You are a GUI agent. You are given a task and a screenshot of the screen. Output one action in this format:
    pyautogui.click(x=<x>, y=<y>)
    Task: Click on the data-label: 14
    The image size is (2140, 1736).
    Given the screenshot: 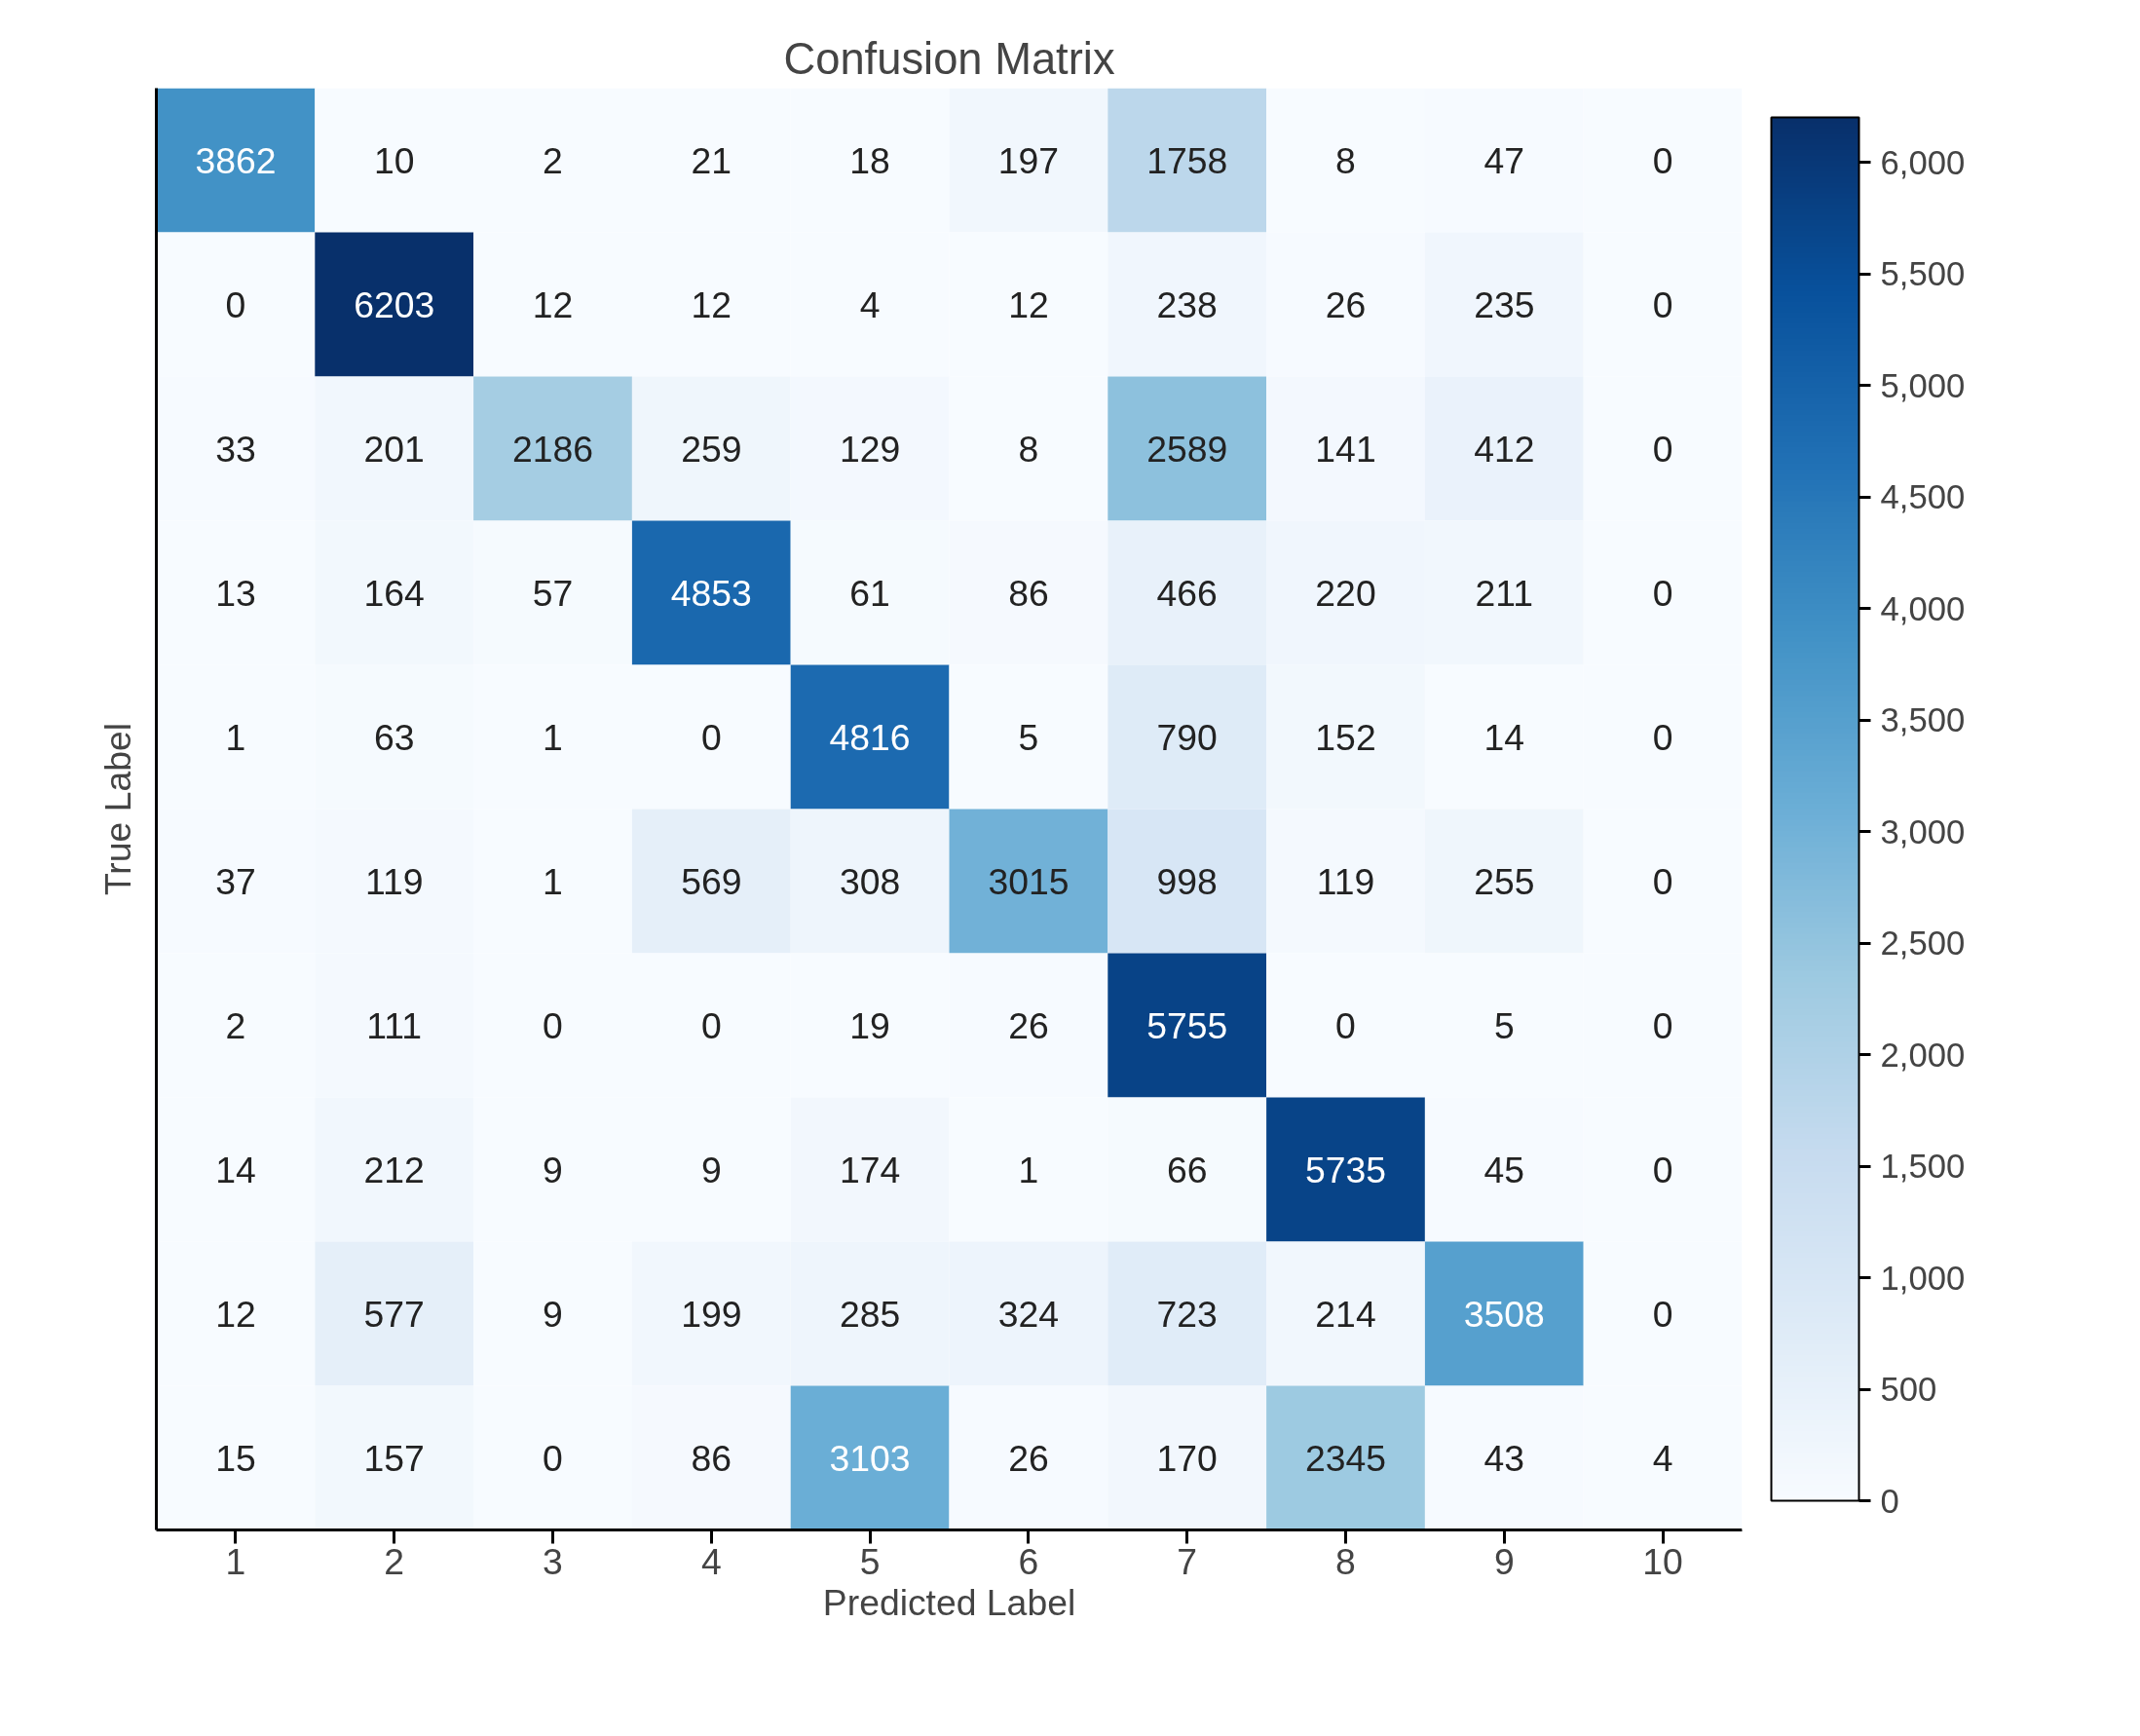 What is the action you would take?
    pyautogui.click(x=236, y=1169)
    